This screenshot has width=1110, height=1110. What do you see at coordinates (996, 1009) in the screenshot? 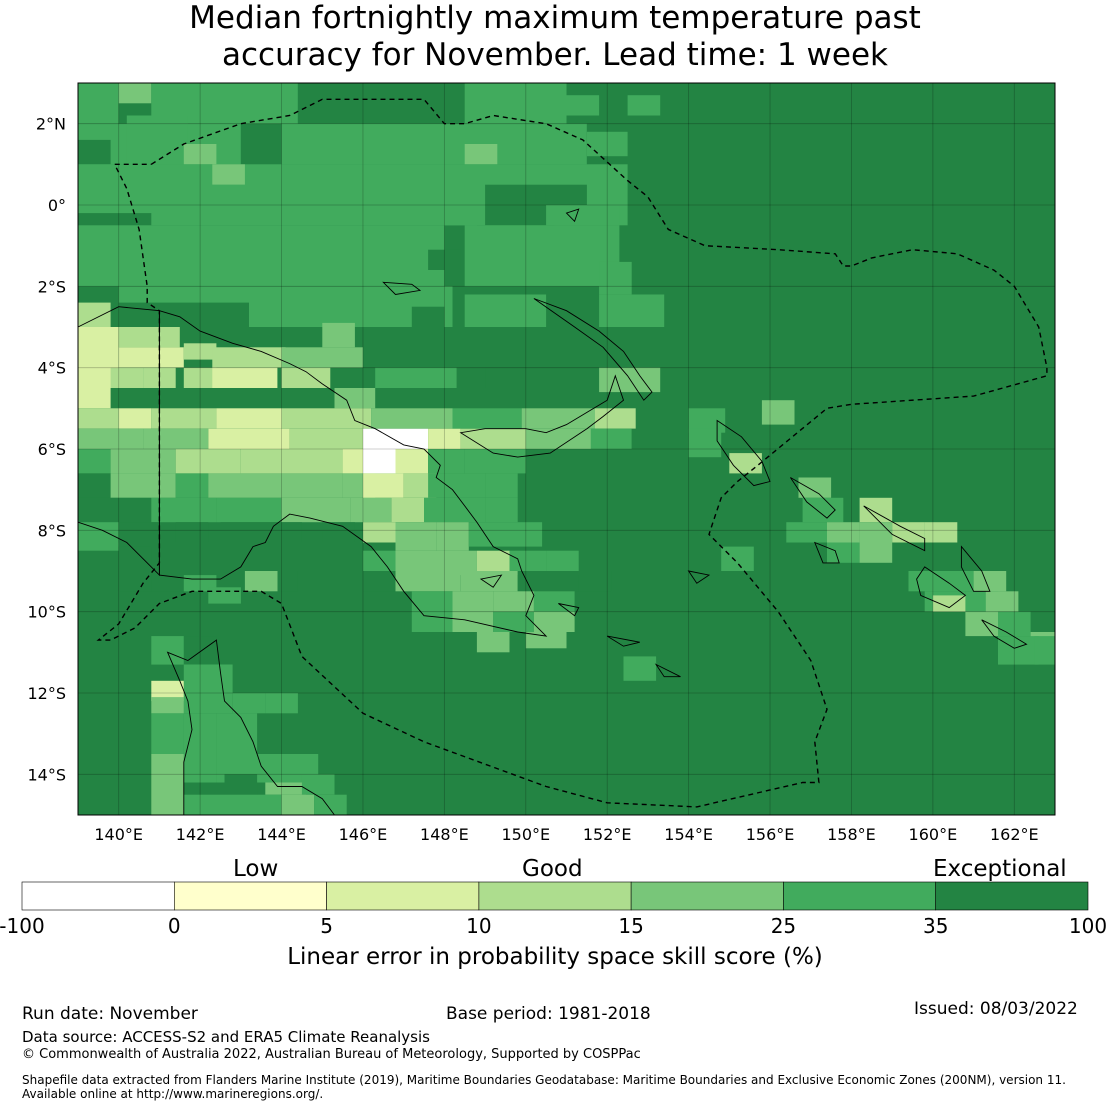
I see `issued-date: Issued: 08/03/2022` at bounding box center [996, 1009].